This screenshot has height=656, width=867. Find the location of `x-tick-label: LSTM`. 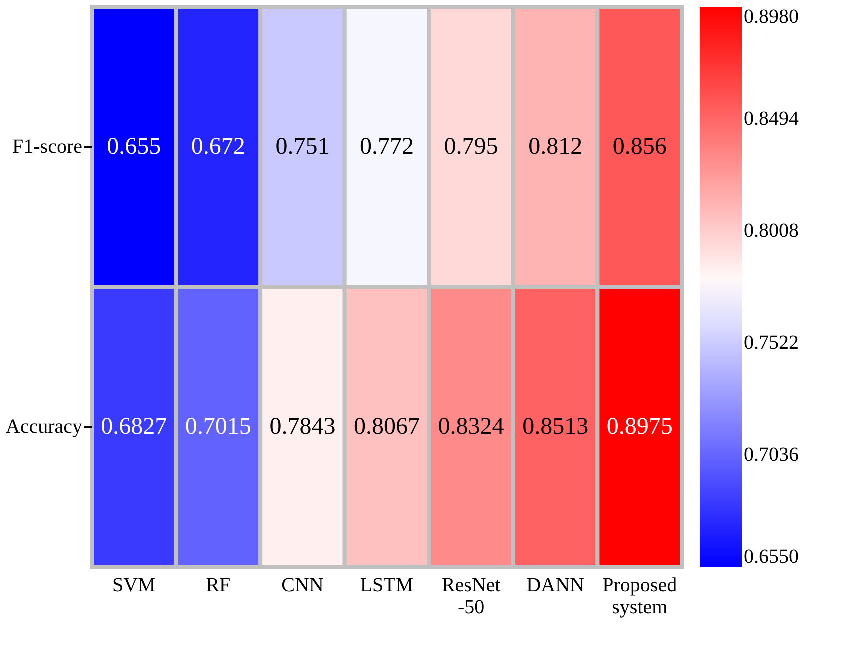

x-tick-label: LSTM is located at coordinates (387, 585).